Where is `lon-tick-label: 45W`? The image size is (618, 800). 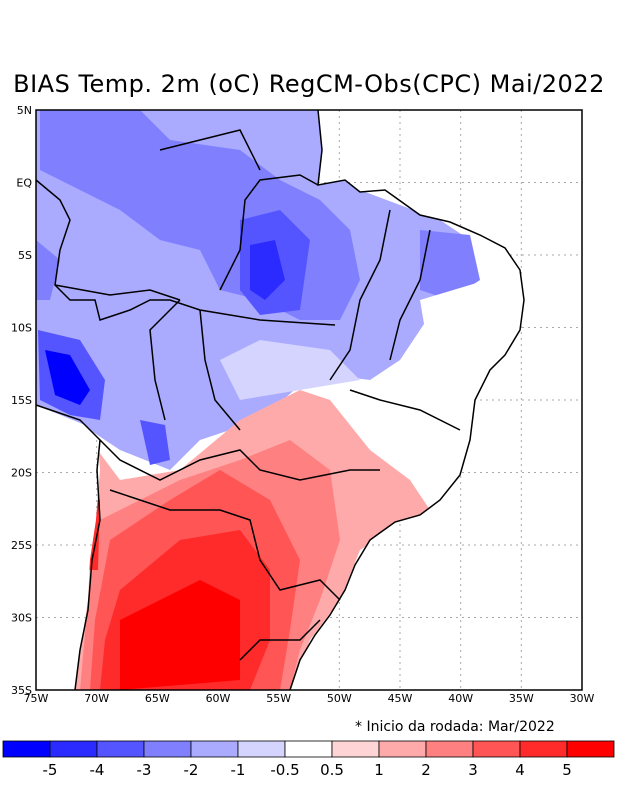 lon-tick-label: 45W is located at coordinates (400, 698).